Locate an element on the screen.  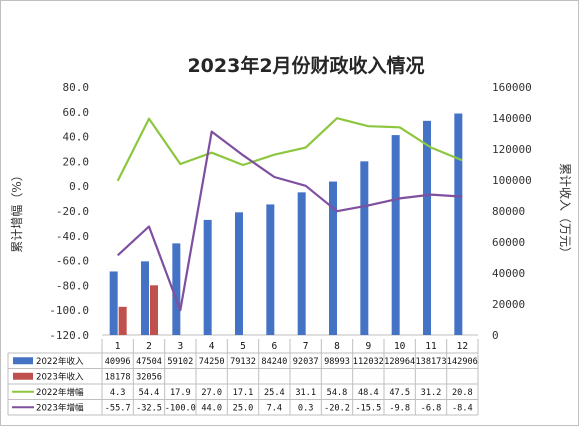
series-name: 2022年增幅 is located at coordinates (60, 392).